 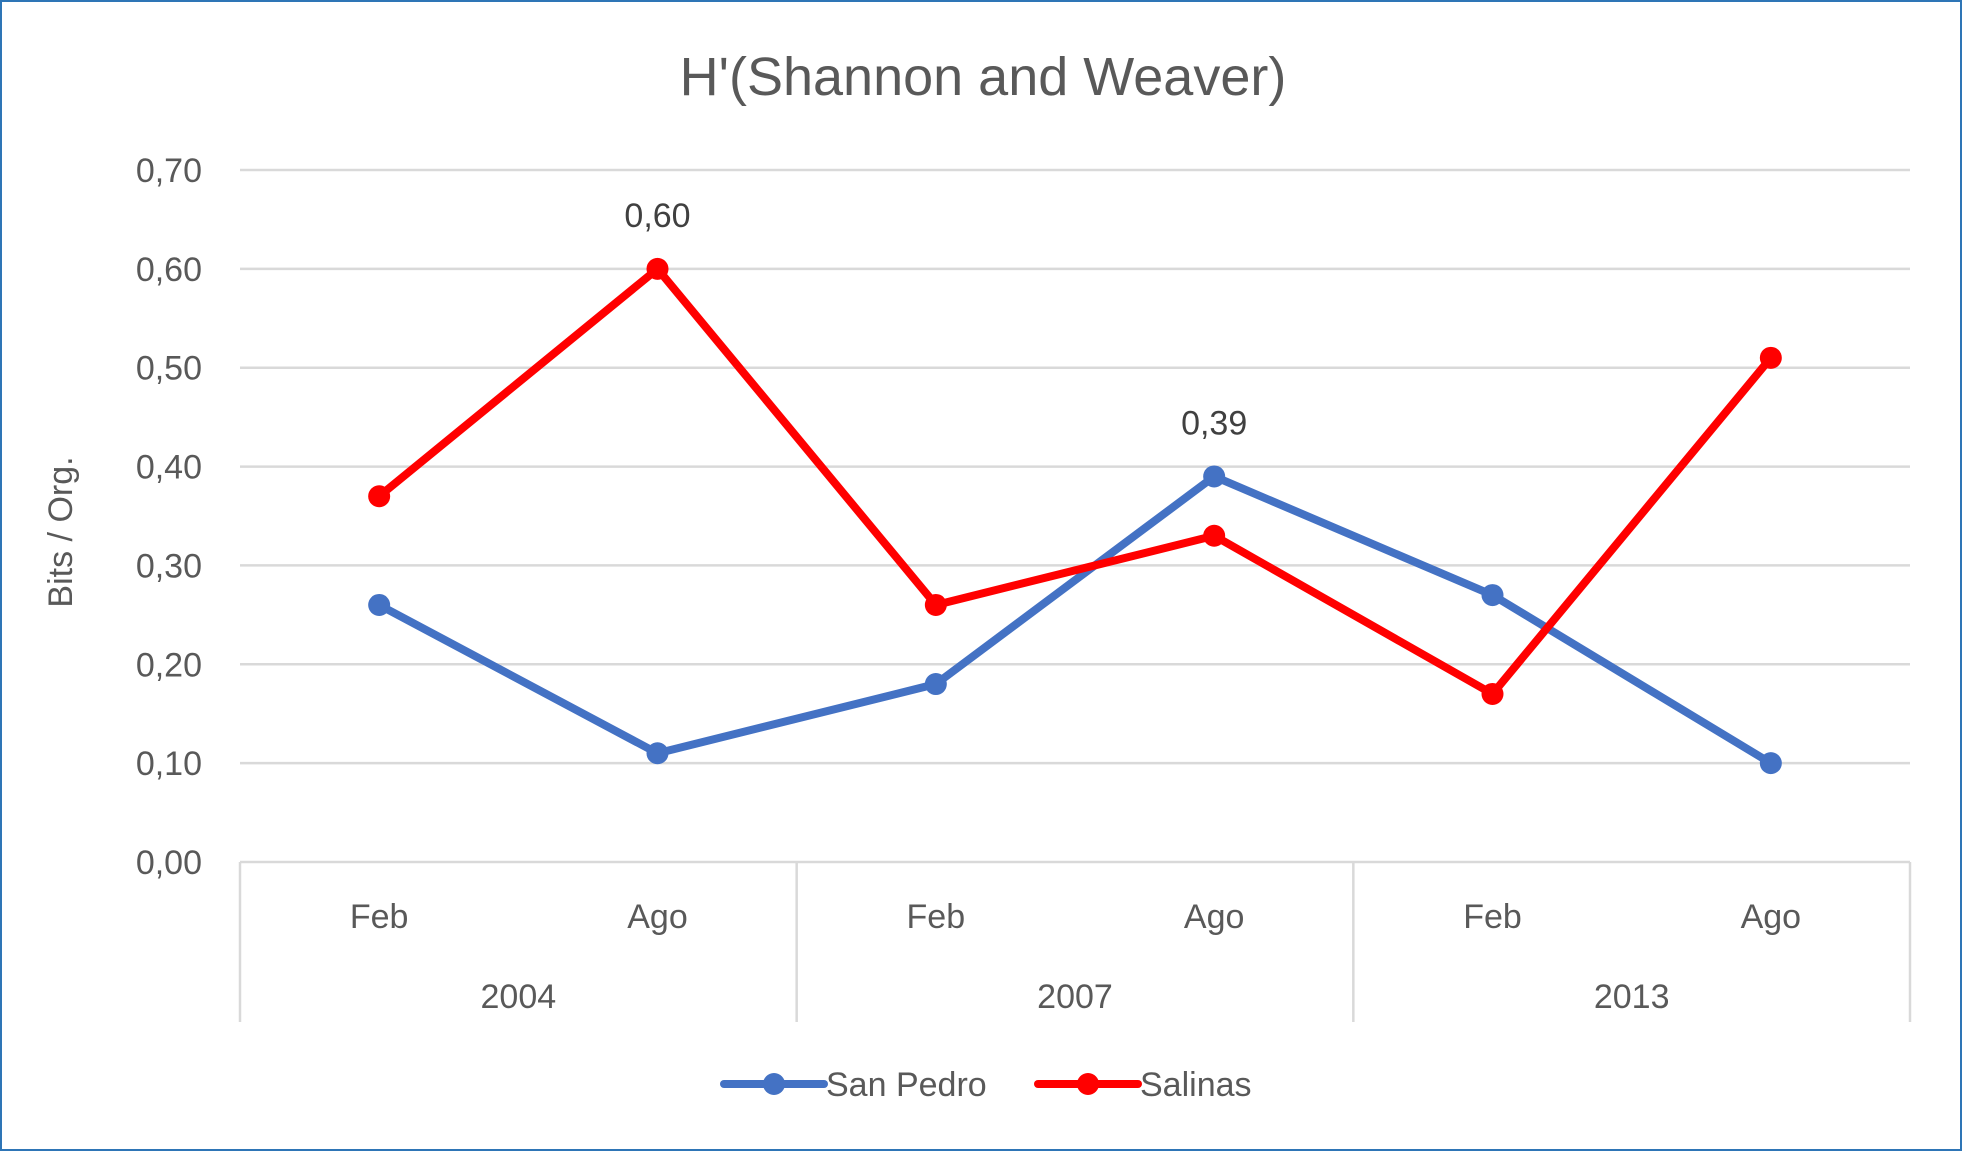 I want to click on y-tick-label: 0,00, so click(x=169, y=863).